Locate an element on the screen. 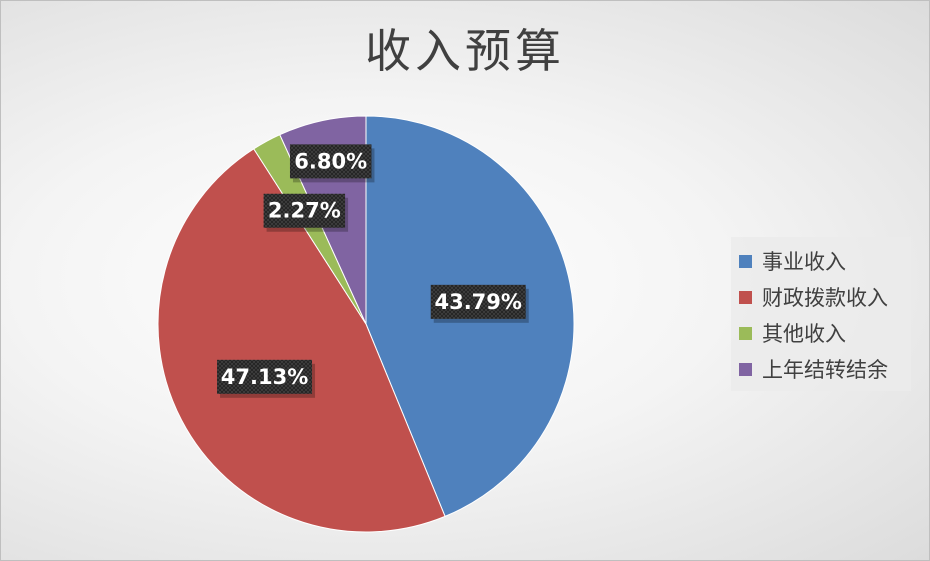 The height and width of the screenshot is (561, 930). legend-item: 上年结转结余 is located at coordinates (825, 369).